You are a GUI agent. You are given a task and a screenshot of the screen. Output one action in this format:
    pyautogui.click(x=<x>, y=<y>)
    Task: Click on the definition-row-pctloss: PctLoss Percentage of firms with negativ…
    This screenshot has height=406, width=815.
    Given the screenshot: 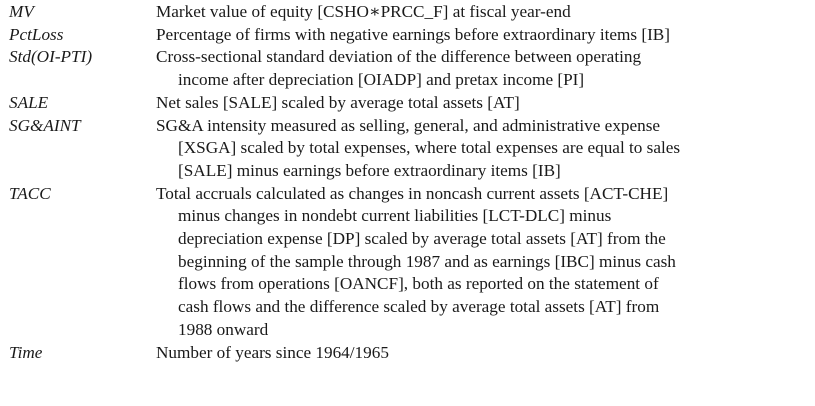 What is the action you would take?
    pyautogui.click(x=407, y=35)
    